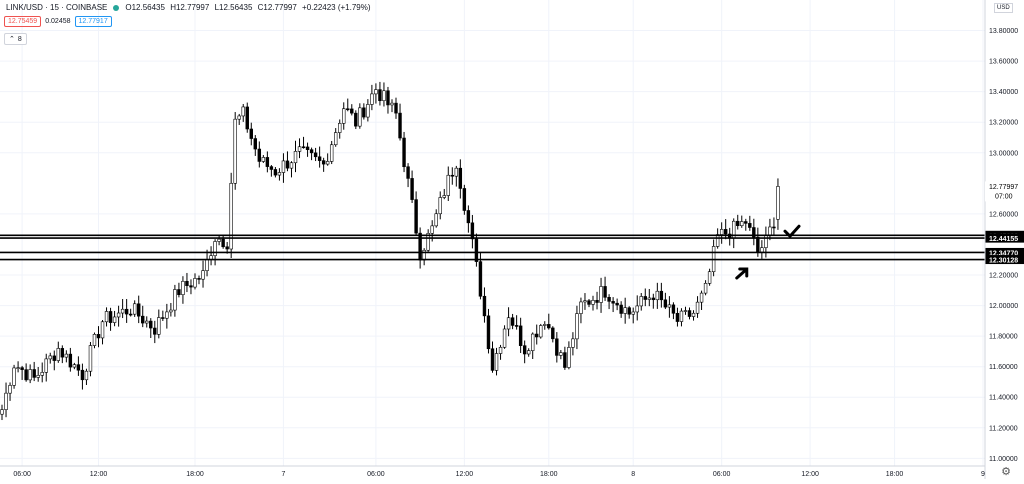 This screenshot has width=1024, height=484. What do you see at coordinates (1003, 8) in the screenshot?
I see `currency-badge: USD` at bounding box center [1003, 8].